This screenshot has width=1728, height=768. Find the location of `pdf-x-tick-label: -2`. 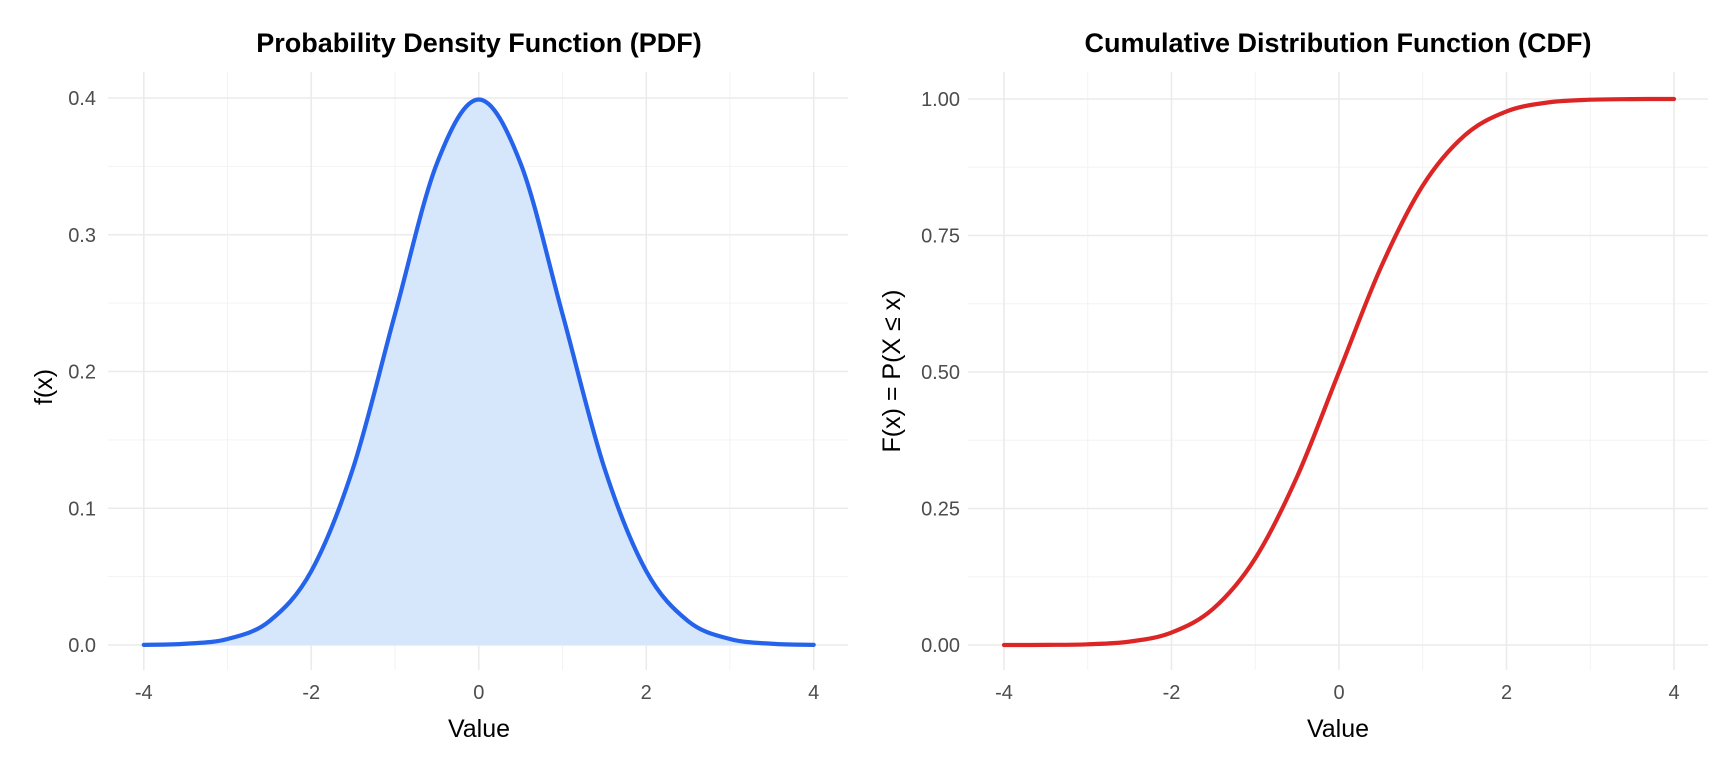

pdf-x-tick-label: -2 is located at coordinates (311, 693).